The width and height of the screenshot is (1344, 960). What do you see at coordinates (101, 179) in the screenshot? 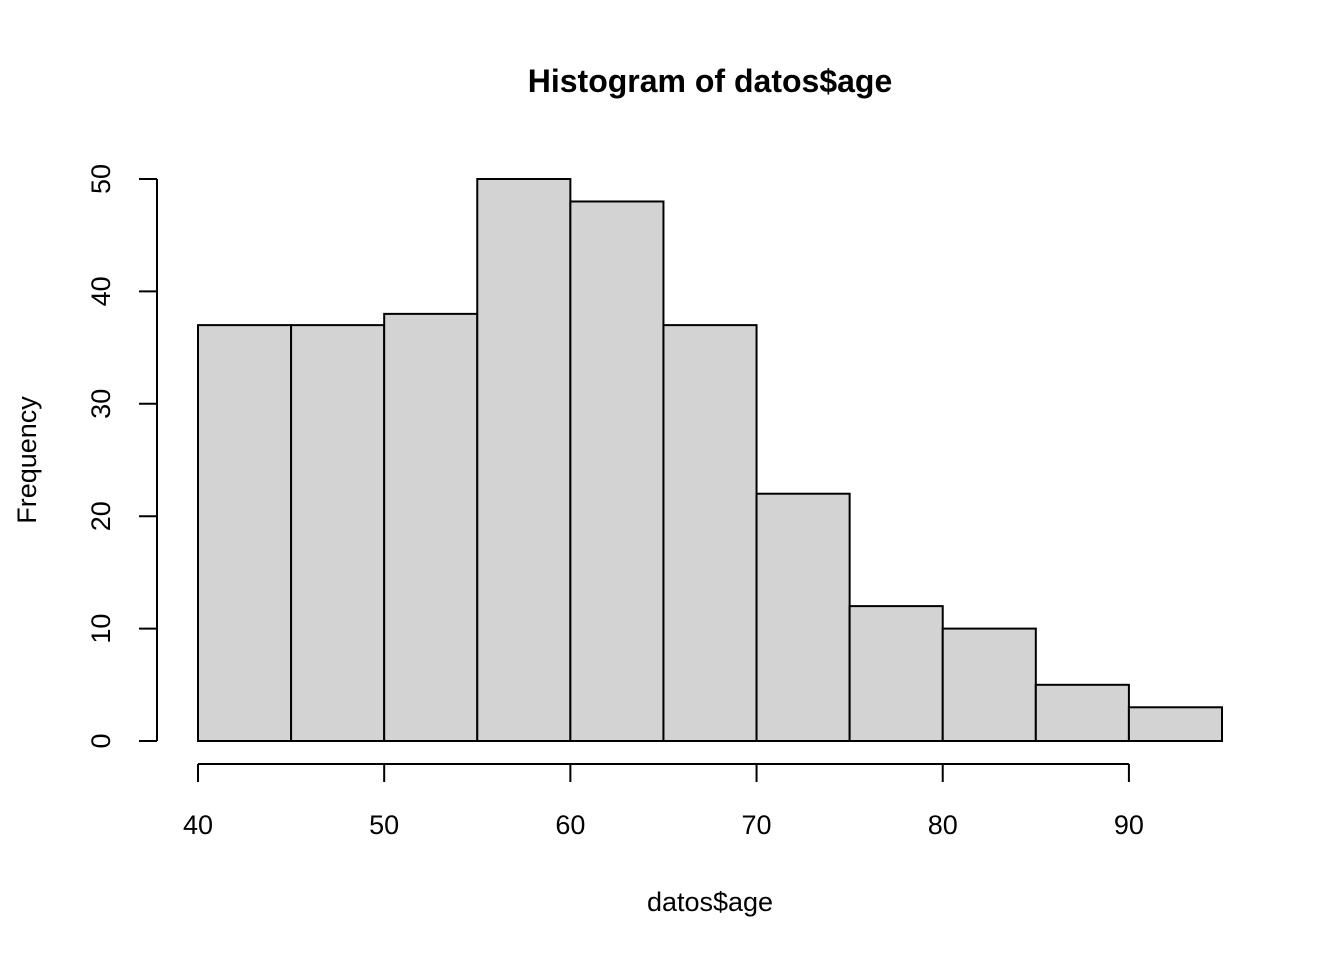
I see `y-tick-label: 50` at bounding box center [101, 179].